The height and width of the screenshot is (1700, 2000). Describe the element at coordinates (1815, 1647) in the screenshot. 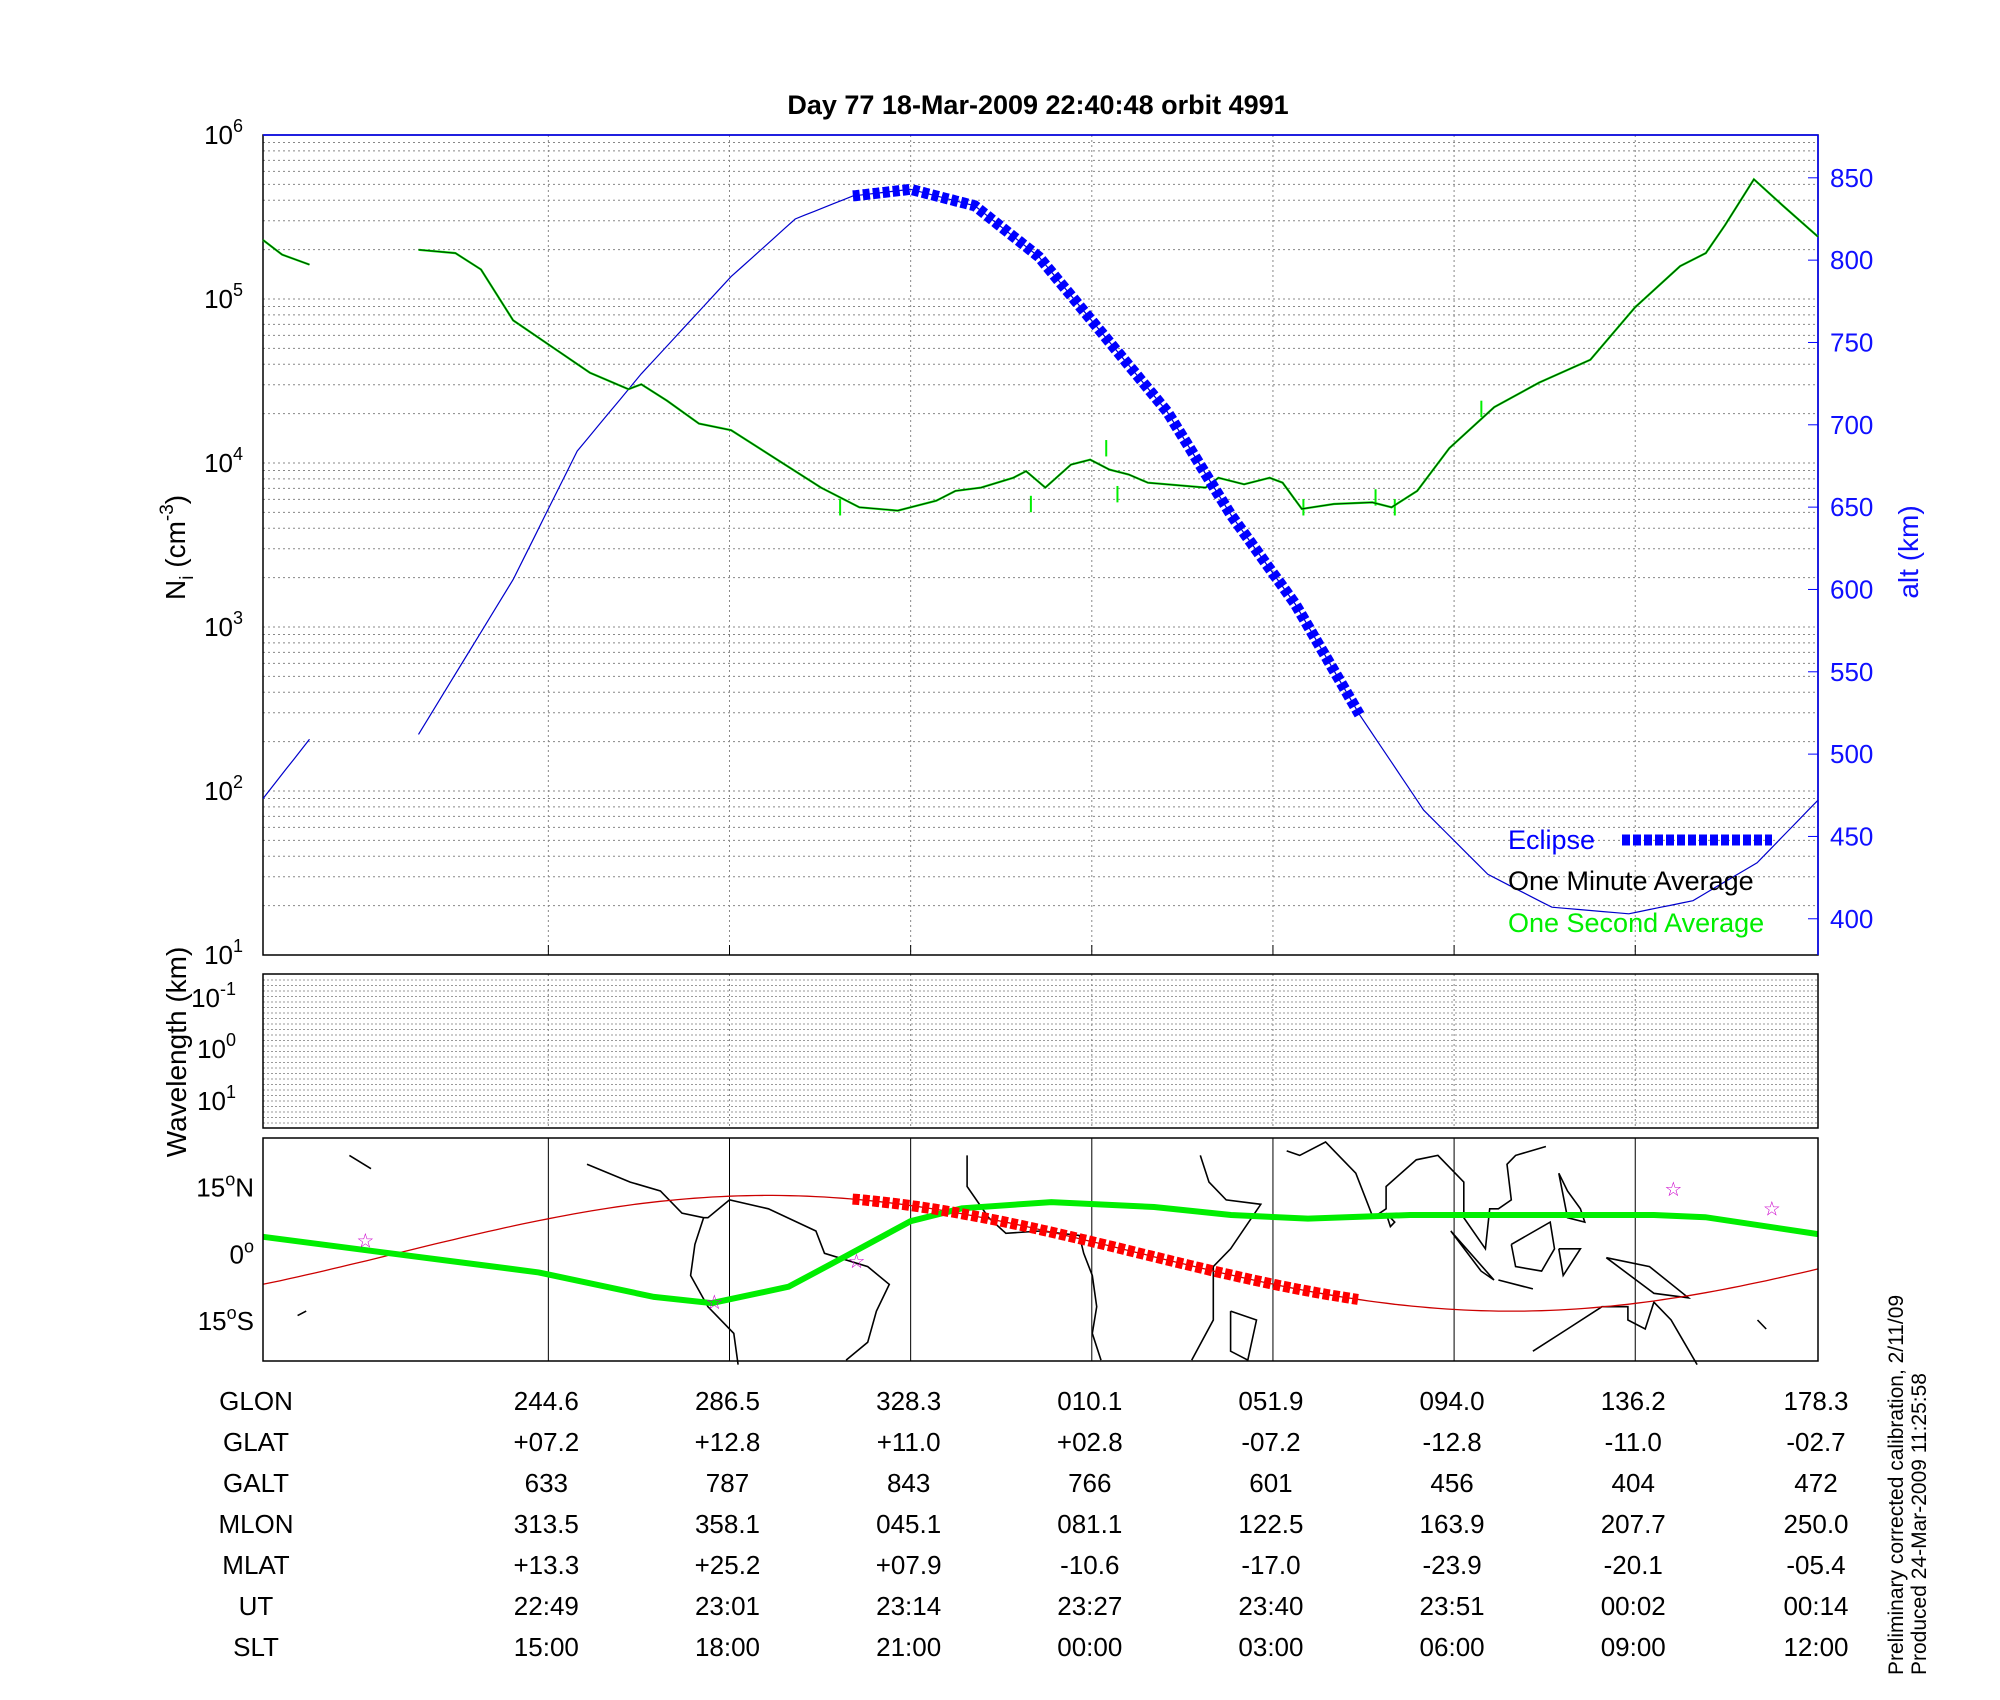

I see `table-cell: 12:00` at that location.